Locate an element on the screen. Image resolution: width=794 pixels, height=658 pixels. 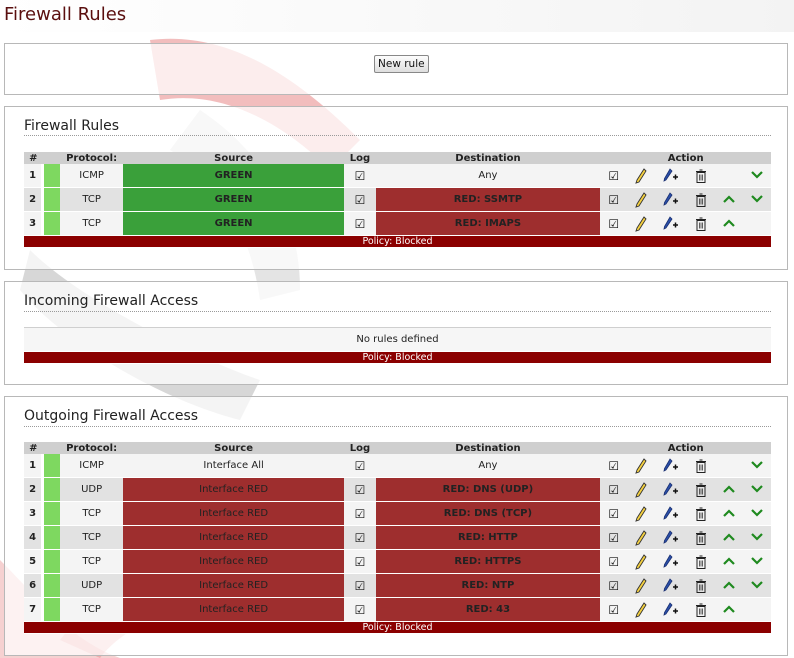
rule-protocol: TCP is located at coordinates (91, 199).